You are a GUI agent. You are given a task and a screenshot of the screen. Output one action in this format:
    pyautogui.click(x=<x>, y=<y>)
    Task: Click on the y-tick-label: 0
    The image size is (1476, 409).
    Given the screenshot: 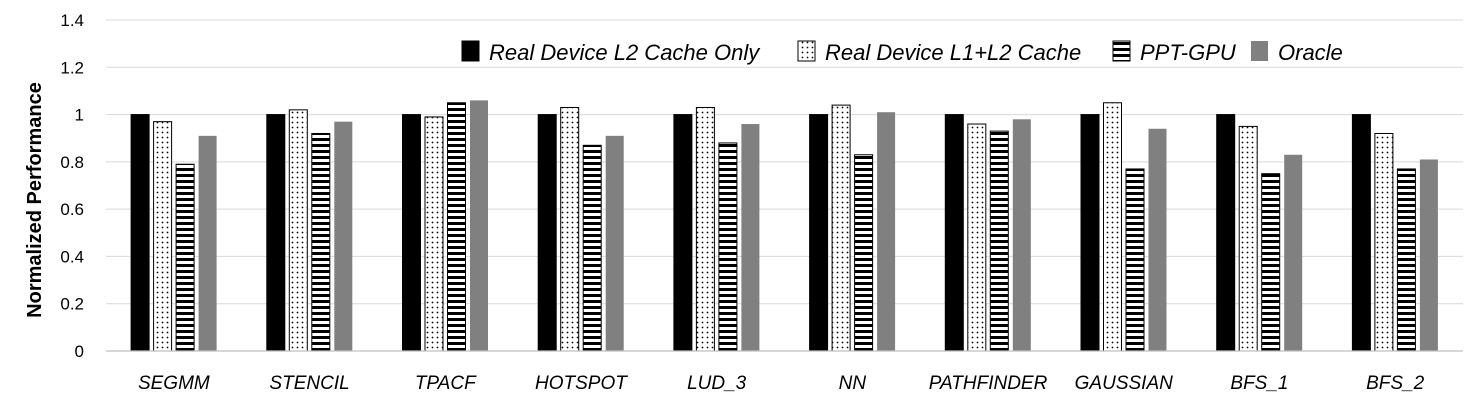 What is the action you would take?
    pyautogui.click(x=79, y=351)
    